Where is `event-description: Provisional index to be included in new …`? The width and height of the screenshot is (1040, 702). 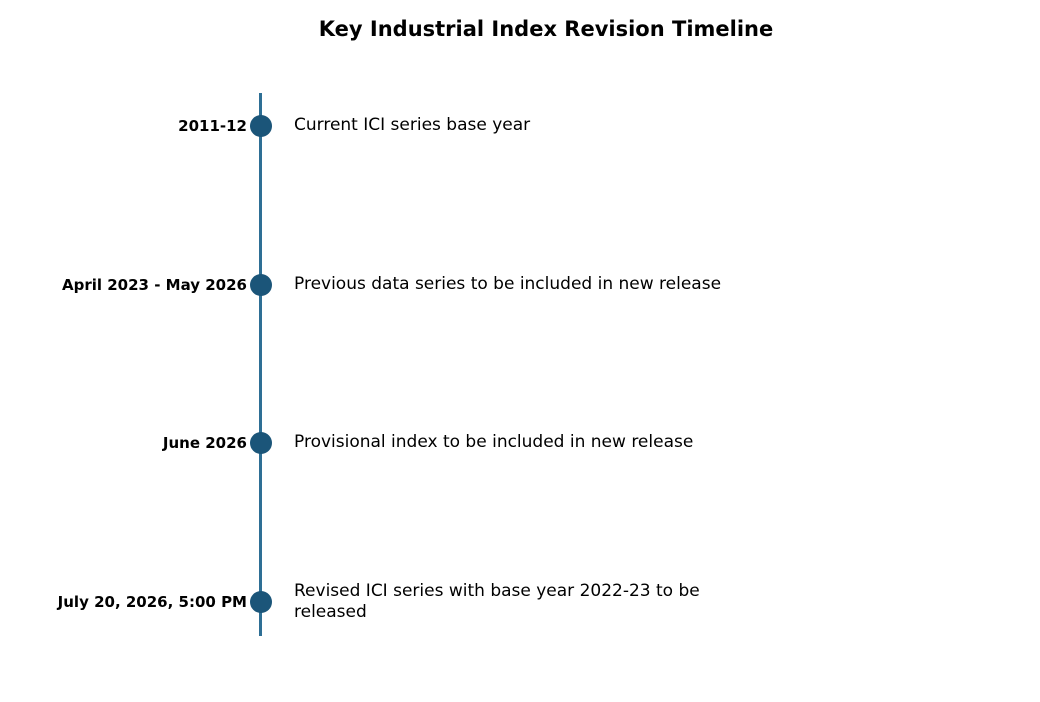
event-description: Provisional index to be included in new … is located at coordinates (494, 442).